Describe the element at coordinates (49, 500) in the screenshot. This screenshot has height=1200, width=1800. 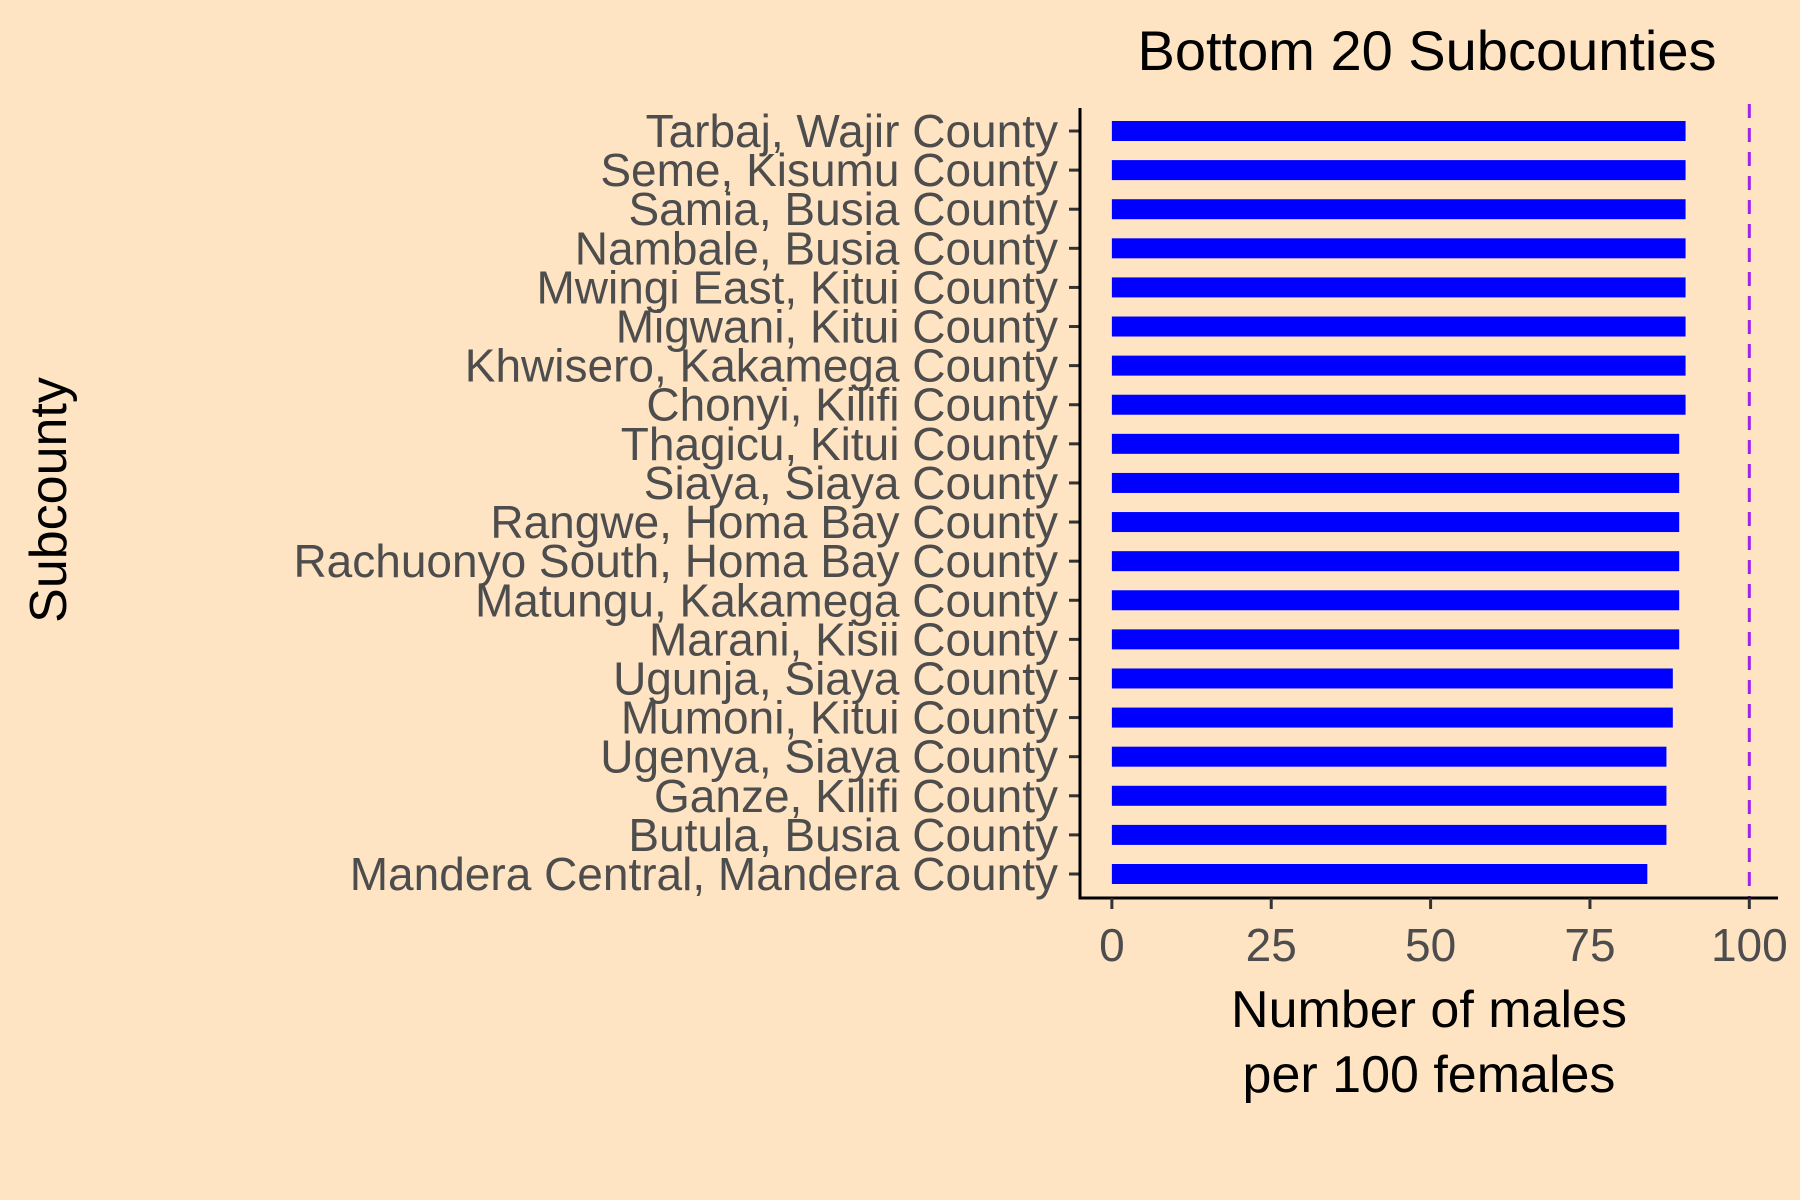
I see `y-axis-title: Subcounty` at that location.